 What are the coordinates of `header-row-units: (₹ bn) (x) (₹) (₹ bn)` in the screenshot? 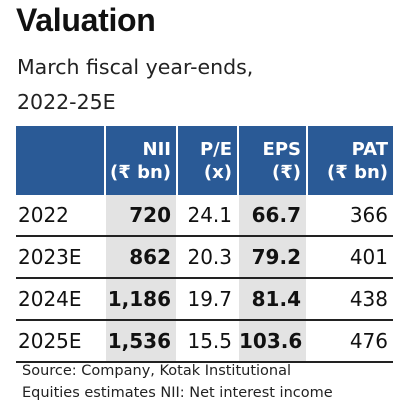 It's located at (204, 178).